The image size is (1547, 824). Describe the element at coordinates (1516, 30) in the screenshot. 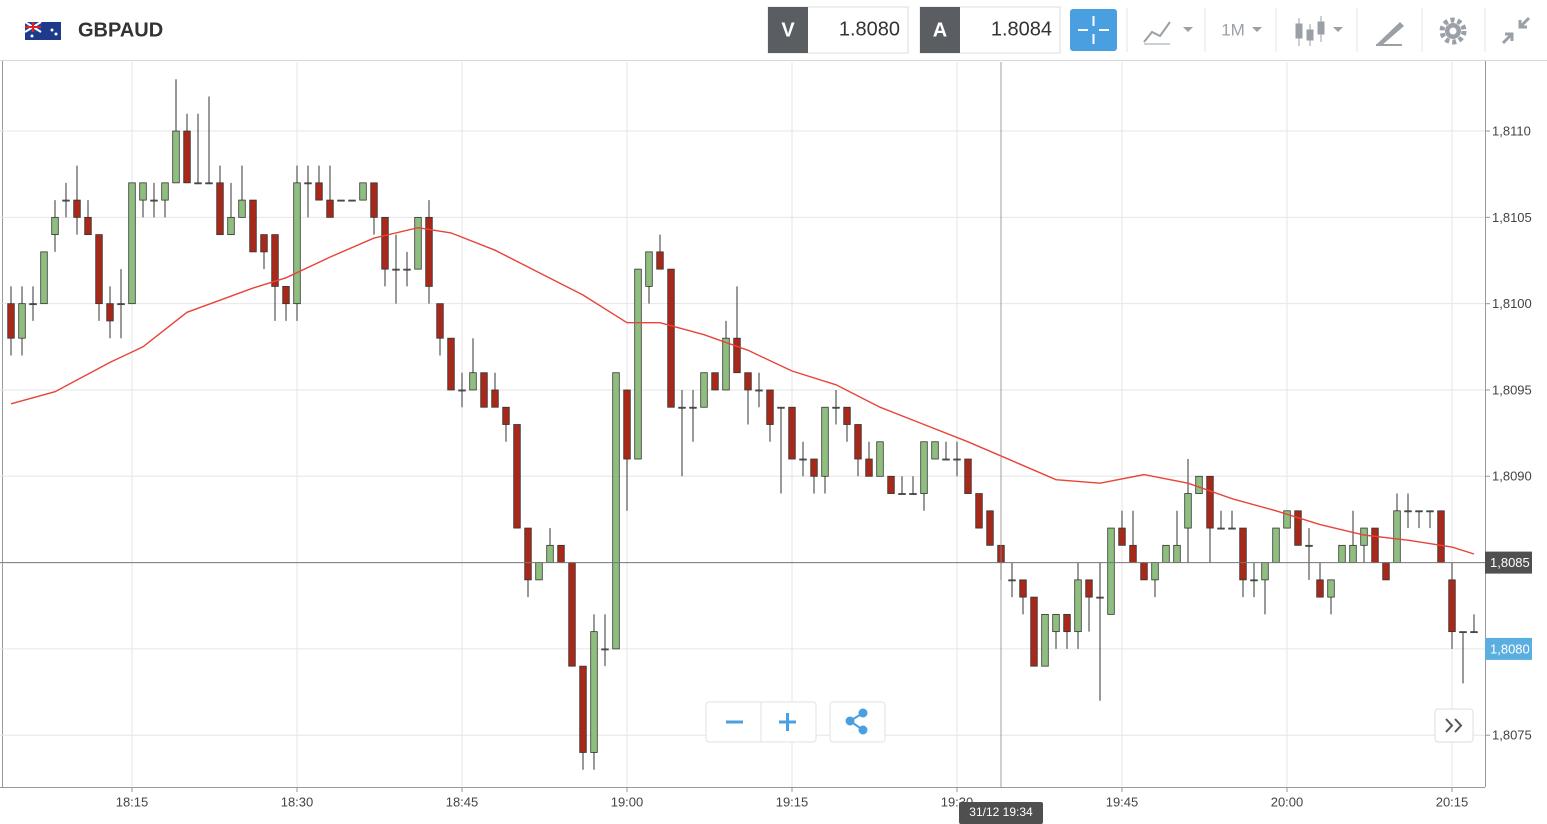

I see `collapse-button` at that location.